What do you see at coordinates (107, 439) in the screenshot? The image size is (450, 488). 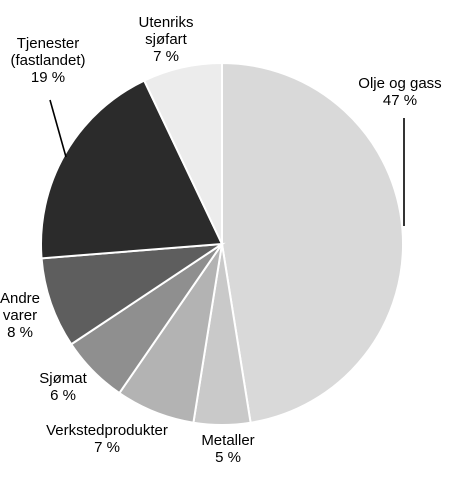 I see `slice-label-verkstedprodukter: Verkstedprodukter 7 %` at bounding box center [107, 439].